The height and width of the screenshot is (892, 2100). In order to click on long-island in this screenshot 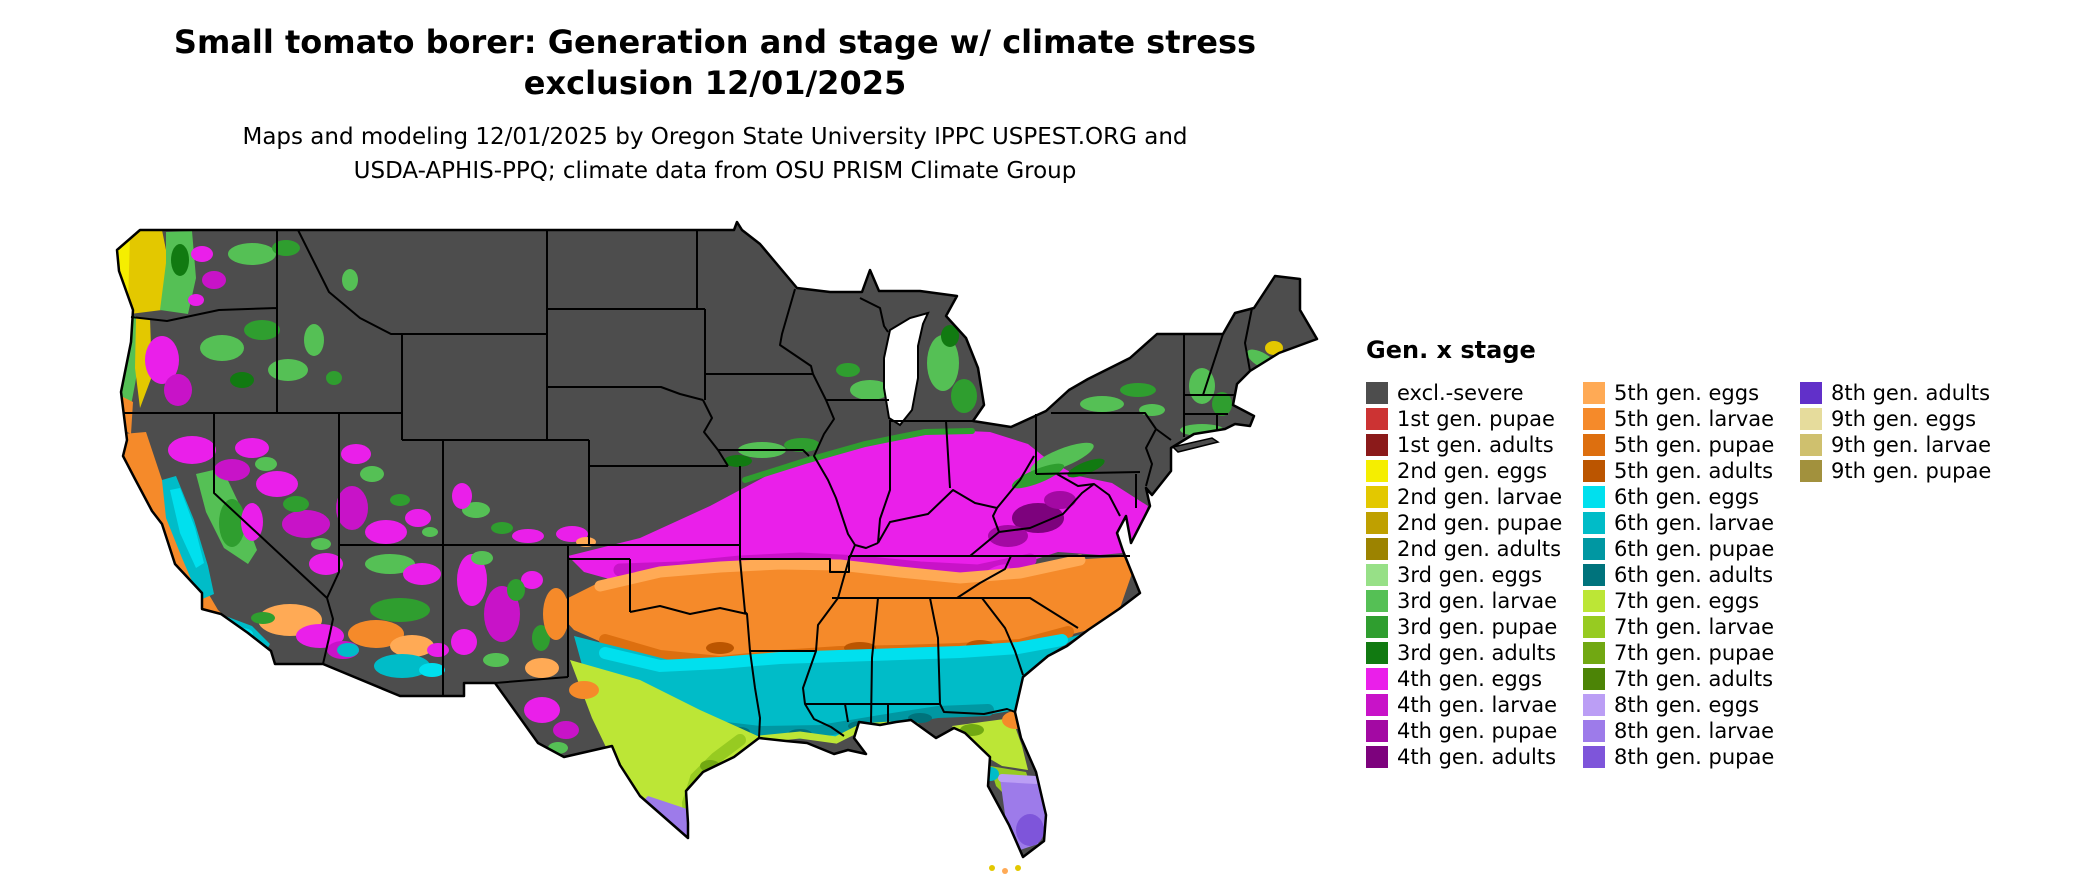, I will do `click(1195, 445)`.